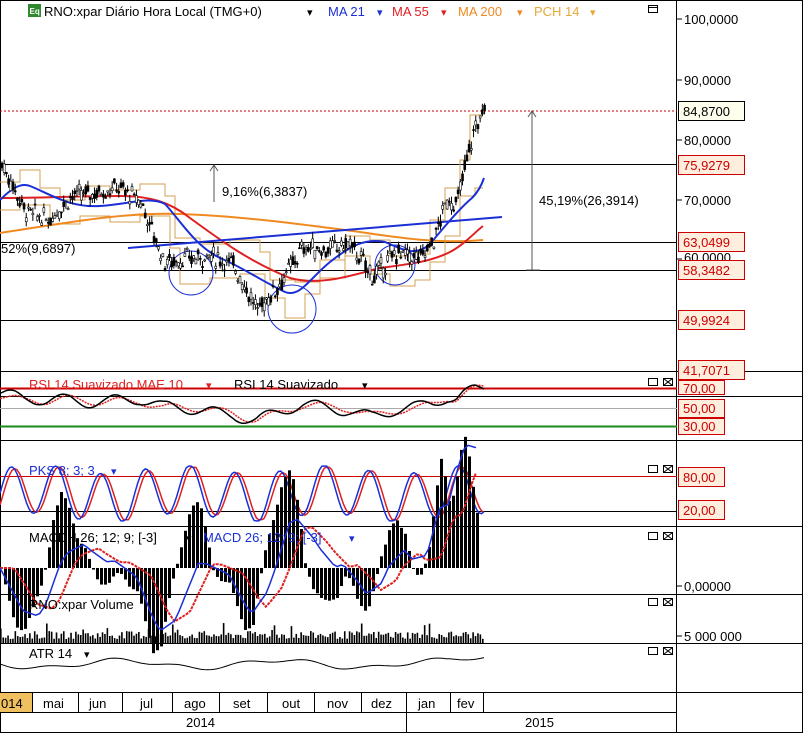 This screenshot has height=733, width=803. I want to click on level-label-2: 63,0499, so click(706, 242).